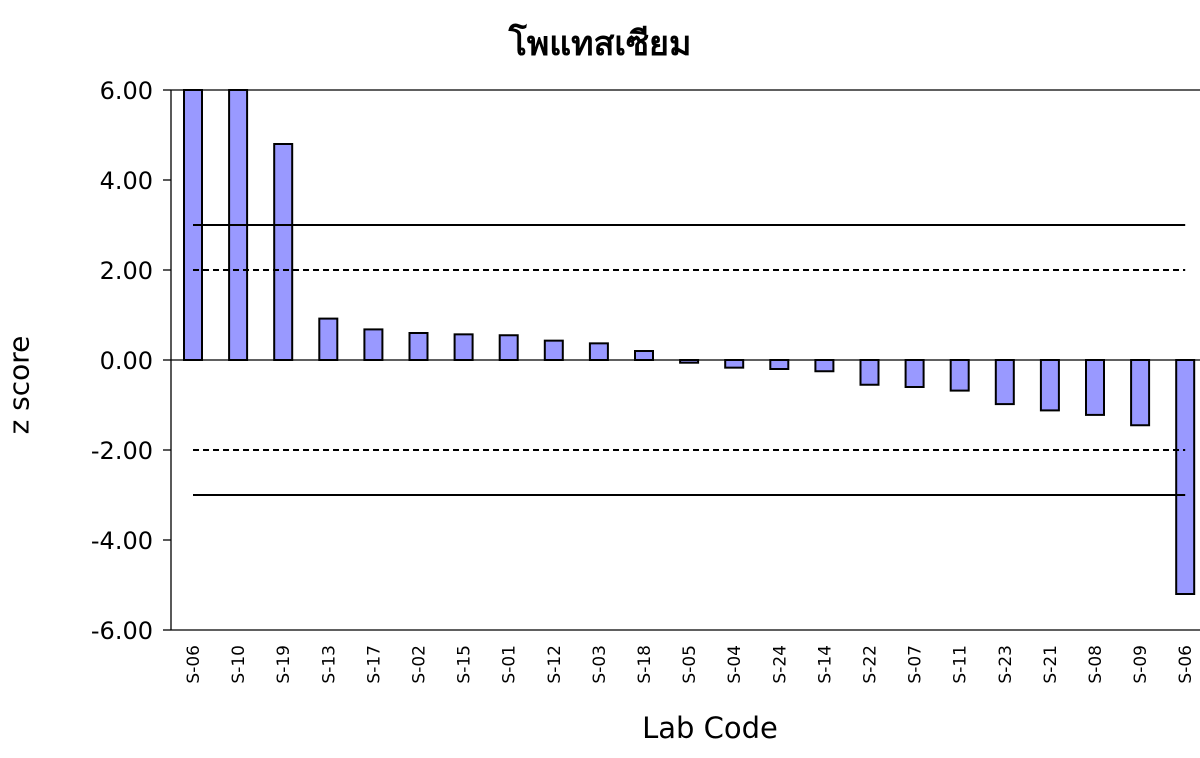 This screenshot has height=758, width=1200. Describe the element at coordinates (126, 91) in the screenshot. I see `y-tick-label: 6.00` at that location.